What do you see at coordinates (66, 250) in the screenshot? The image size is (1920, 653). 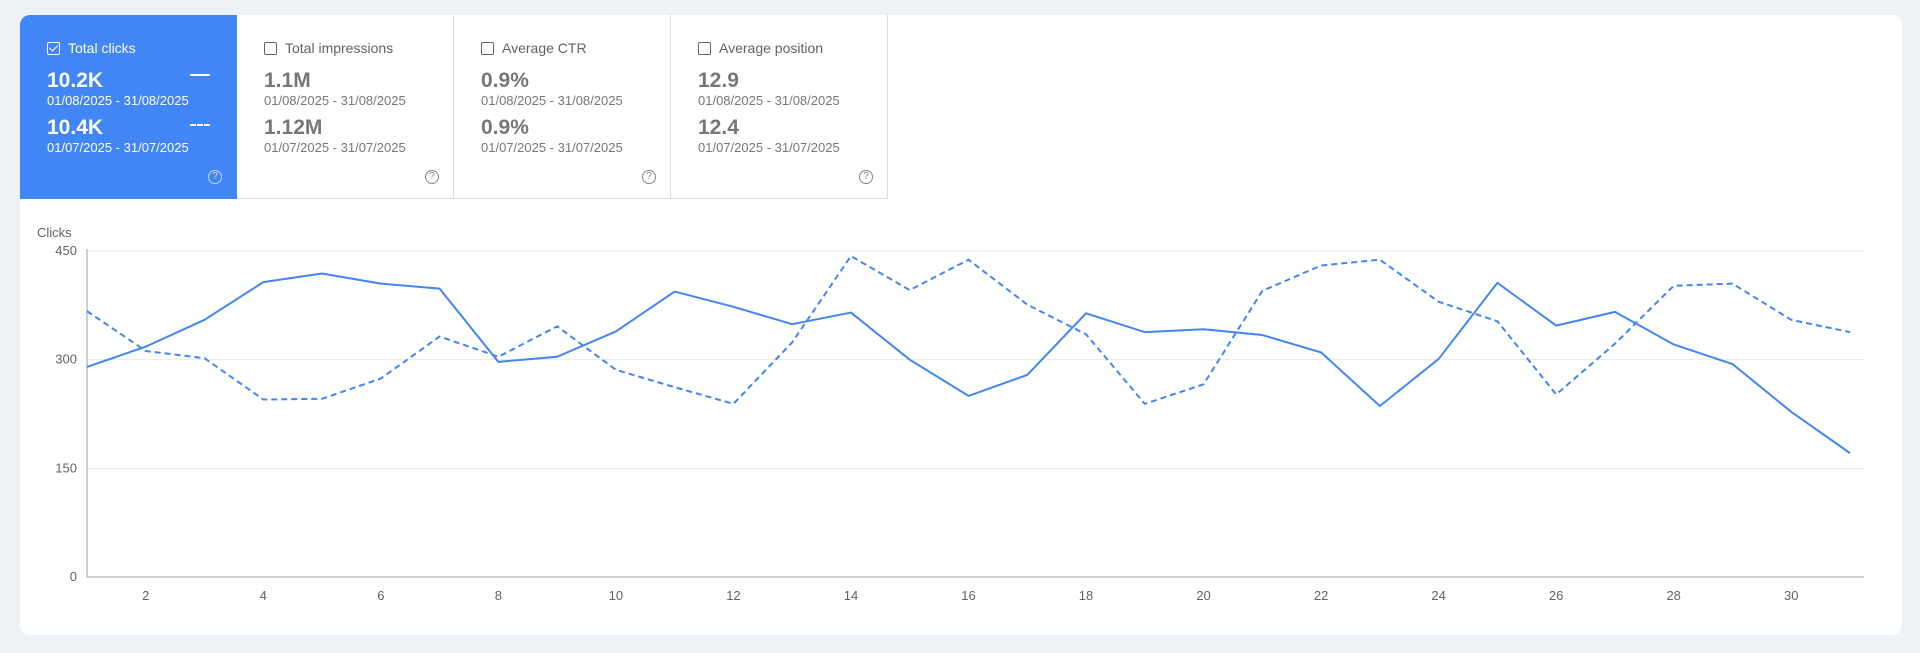 I see `y-tick-label: 450` at bounding box center [66, 250].